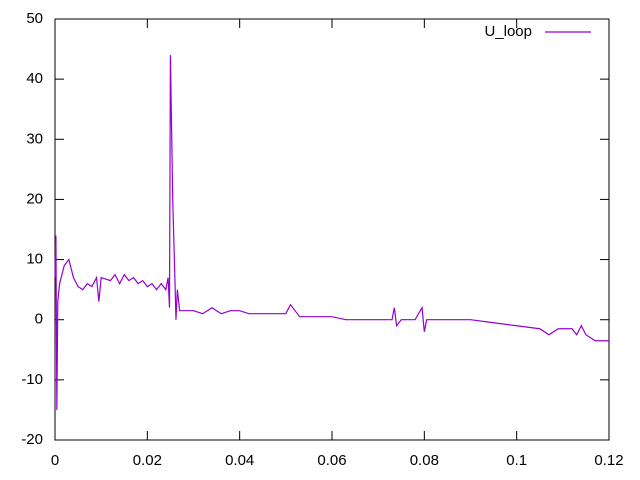  I want to click on y-tick-label: -20, so click(32, 439).